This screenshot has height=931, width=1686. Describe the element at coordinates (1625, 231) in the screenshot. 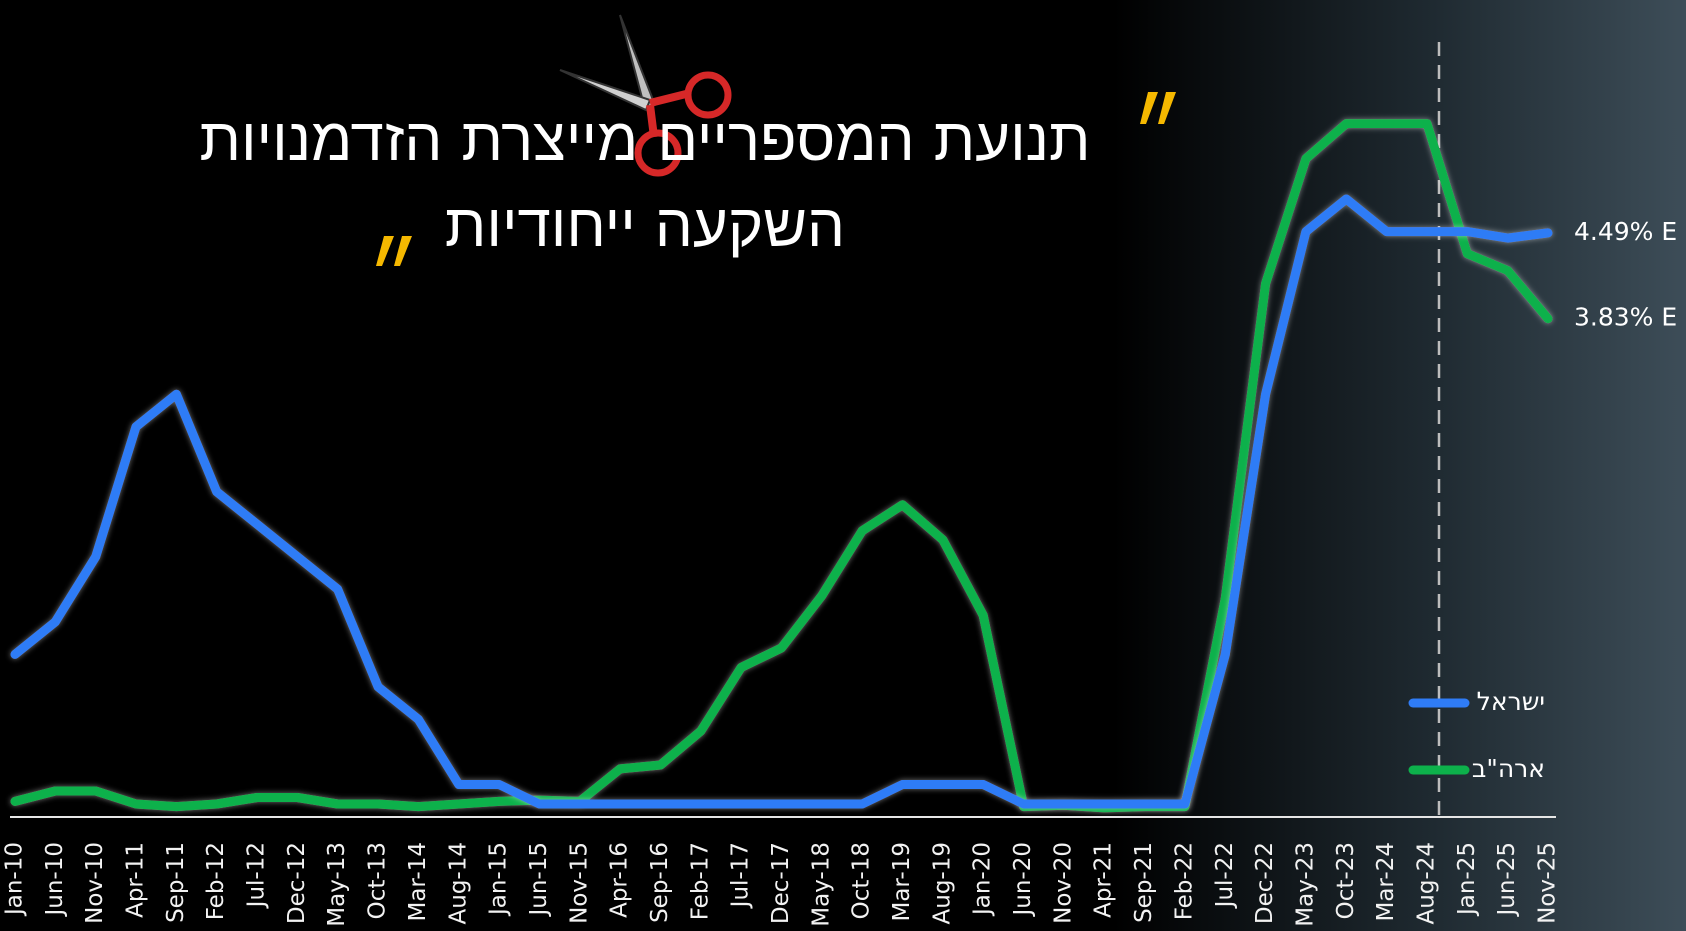

I see `end-value-label: 4.49% E` at that location.